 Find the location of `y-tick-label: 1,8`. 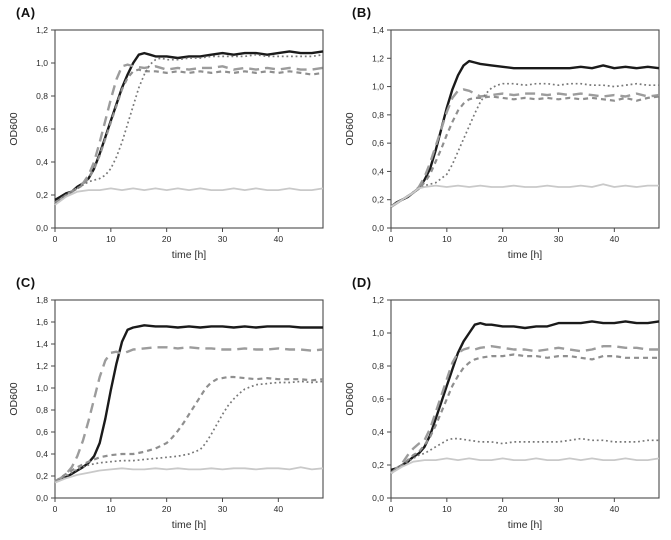

y-tick-label: 1,8 is located at coordinates (42, 300).